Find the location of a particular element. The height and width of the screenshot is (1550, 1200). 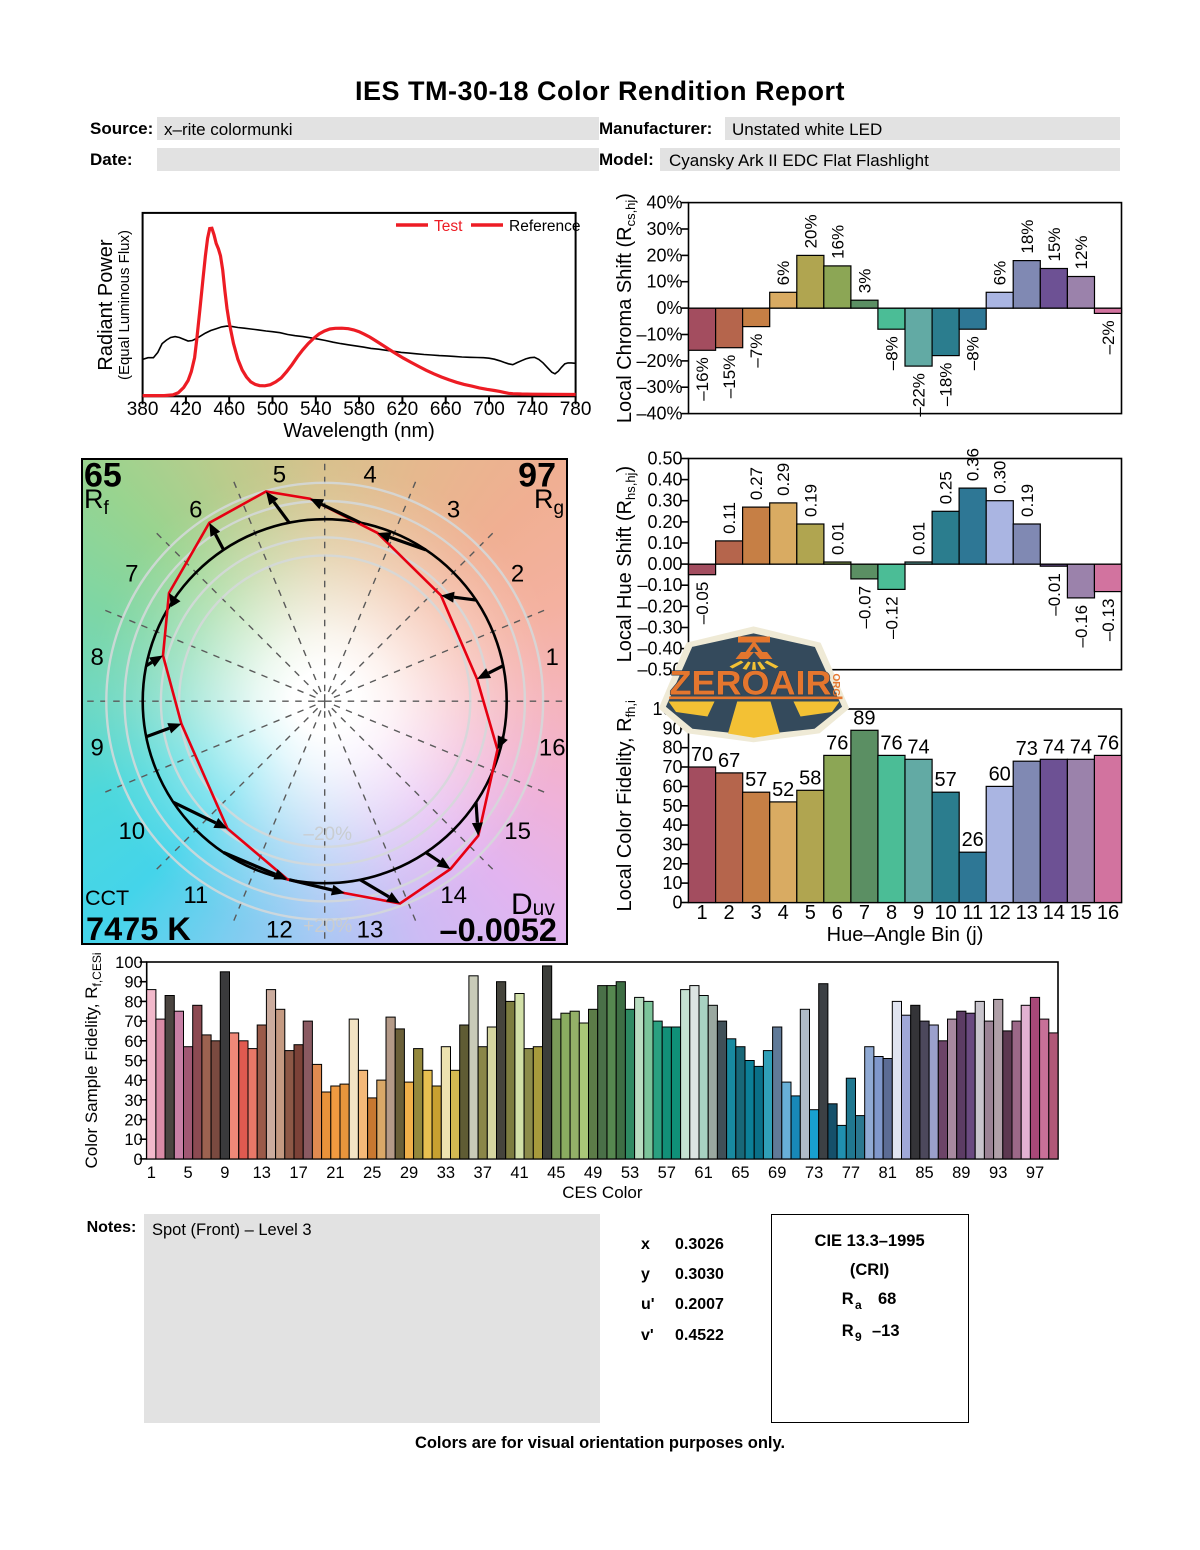

svg-text: Radiant Power is located at coordinates (106, 305).